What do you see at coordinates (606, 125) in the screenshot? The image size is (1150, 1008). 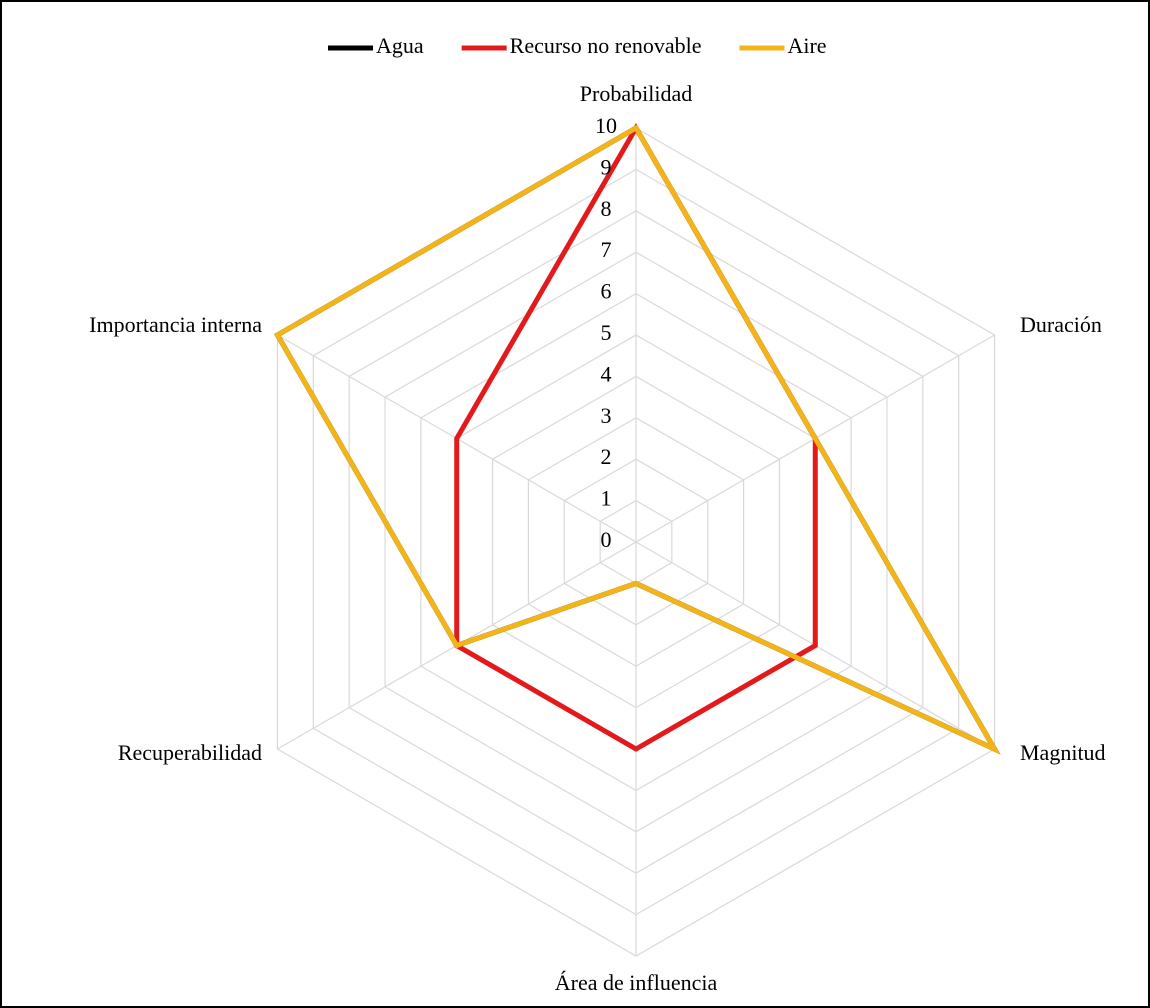 I see `tick-label: 10` at bounding box center [606, 125].